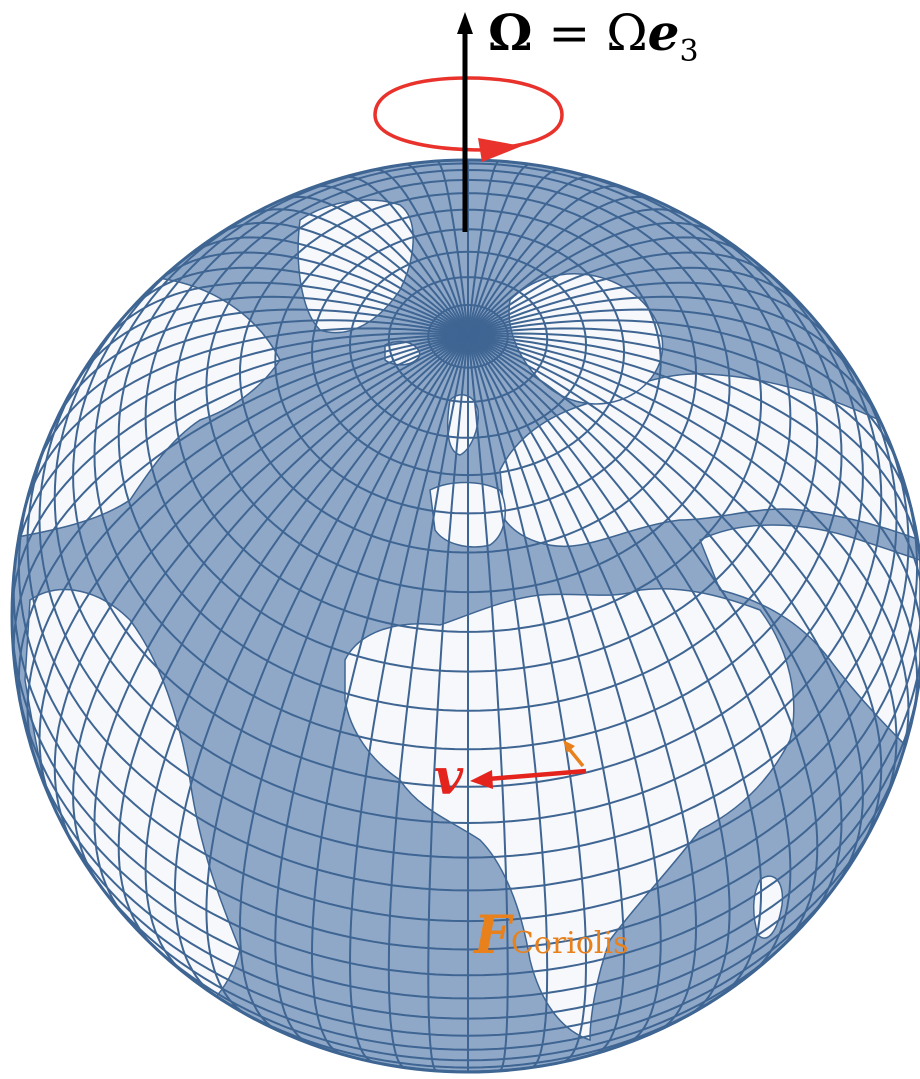 This screenshot has height=1079, width=920. I want to click on rotation-arrowhead, so click(500, 150).